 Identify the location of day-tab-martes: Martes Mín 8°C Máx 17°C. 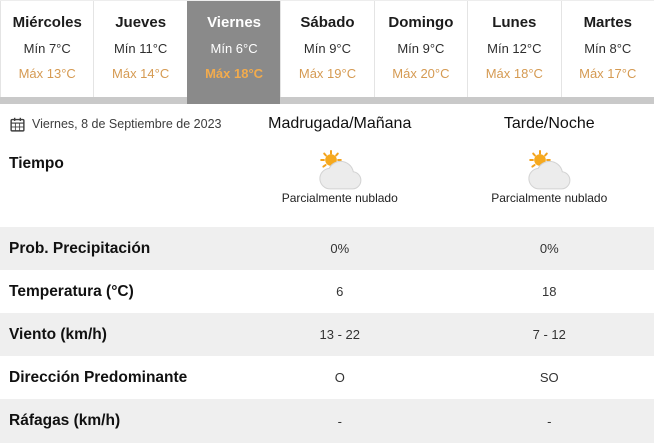
(607, 49).